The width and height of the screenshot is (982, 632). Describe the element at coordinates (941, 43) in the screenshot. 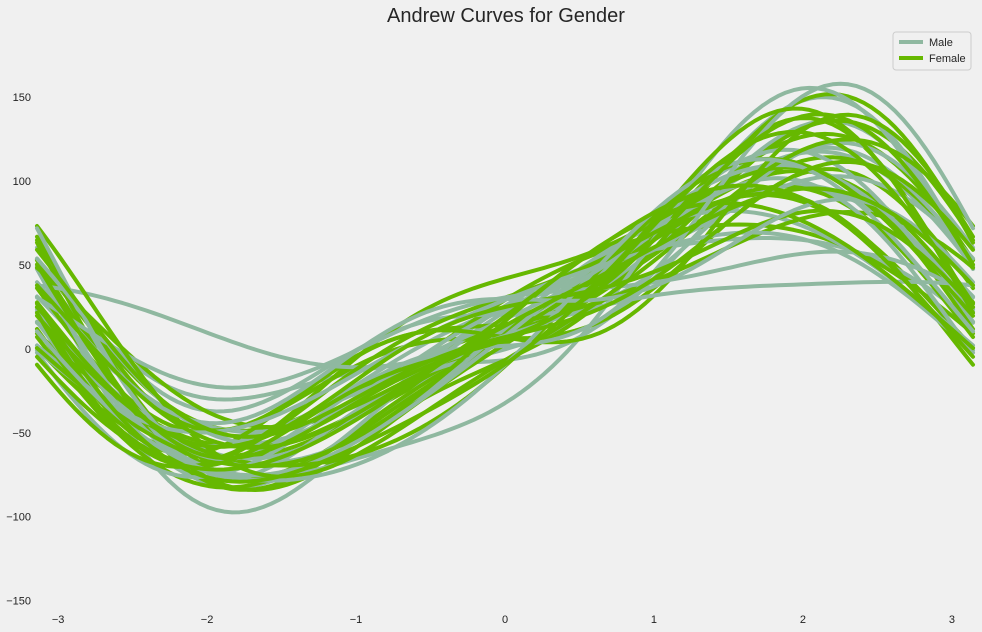

I see `legend-label-male: Male` at that location.